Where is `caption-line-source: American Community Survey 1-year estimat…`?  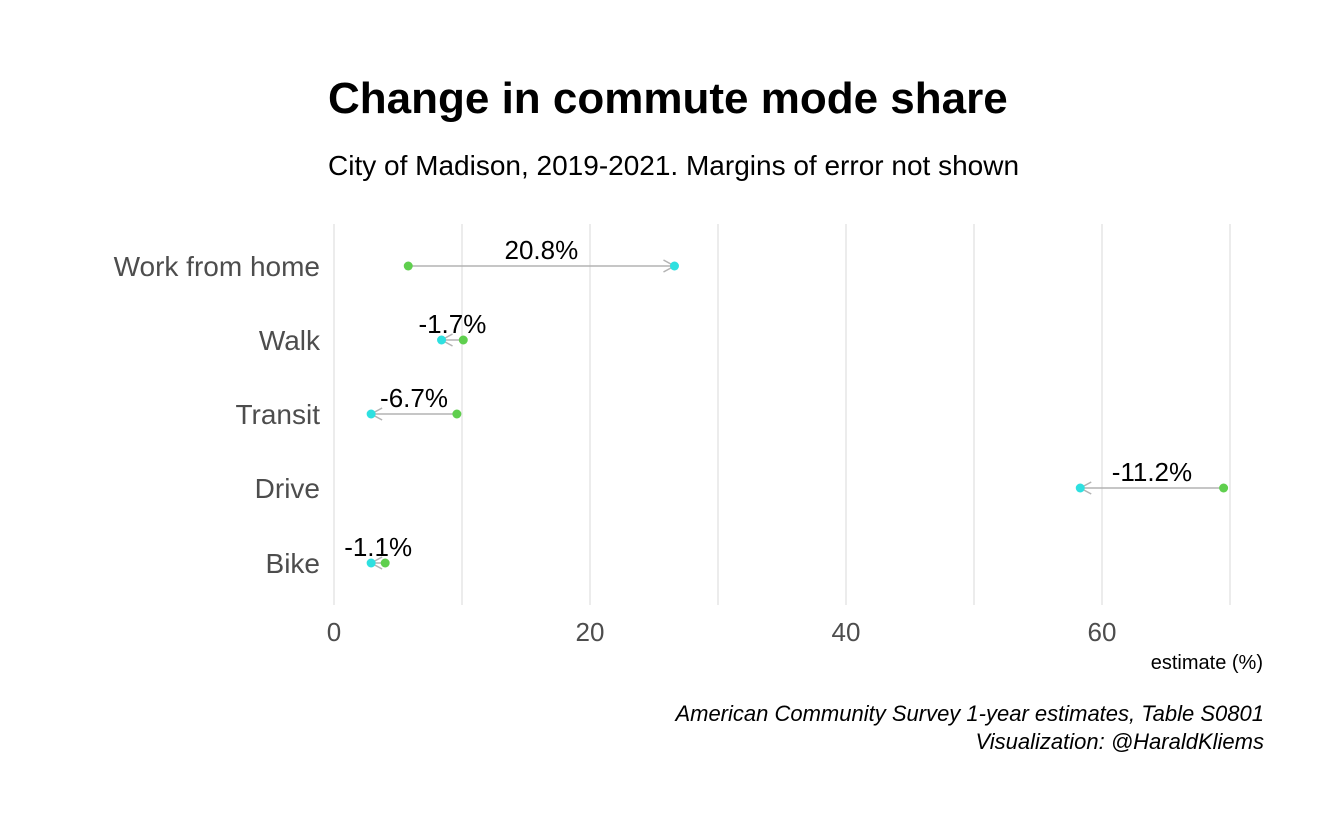
caption-line-source: American Community Survey 1-year estimat… is located at coordinates (969, 714).